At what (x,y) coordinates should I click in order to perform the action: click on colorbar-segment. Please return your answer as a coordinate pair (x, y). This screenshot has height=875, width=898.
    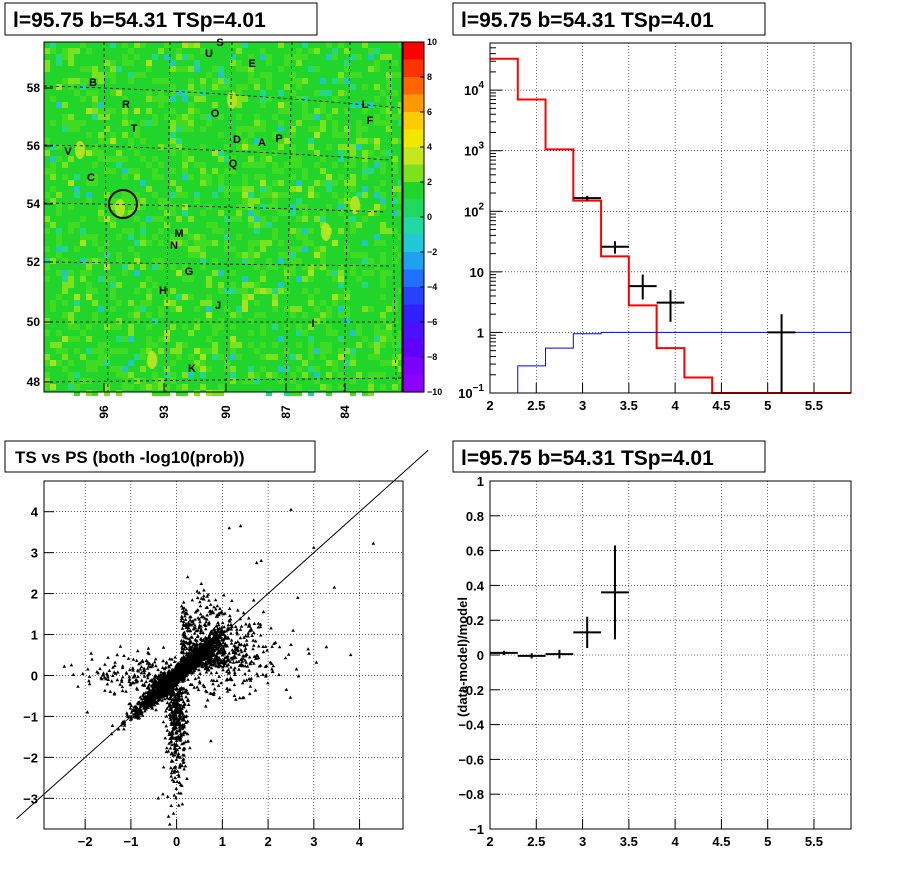
    Looking at the image, I should click on (413, 278).